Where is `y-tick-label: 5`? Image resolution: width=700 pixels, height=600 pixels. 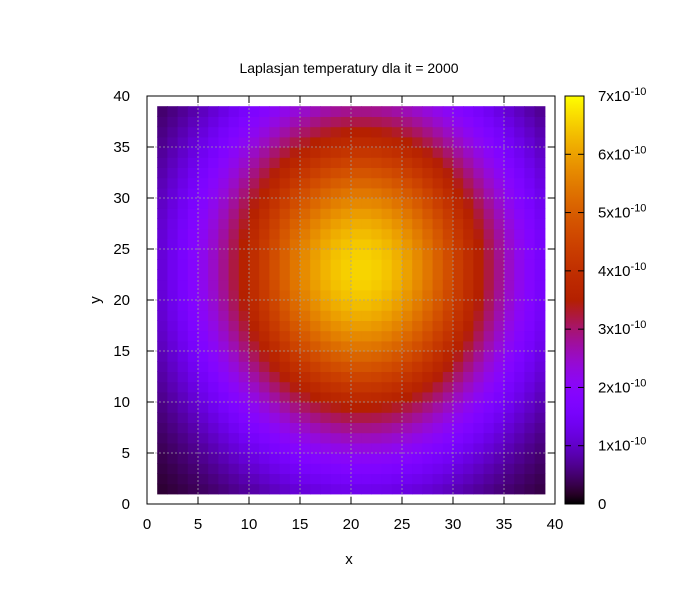
y-tick-label: 5 is located at coordinates (126, 453).